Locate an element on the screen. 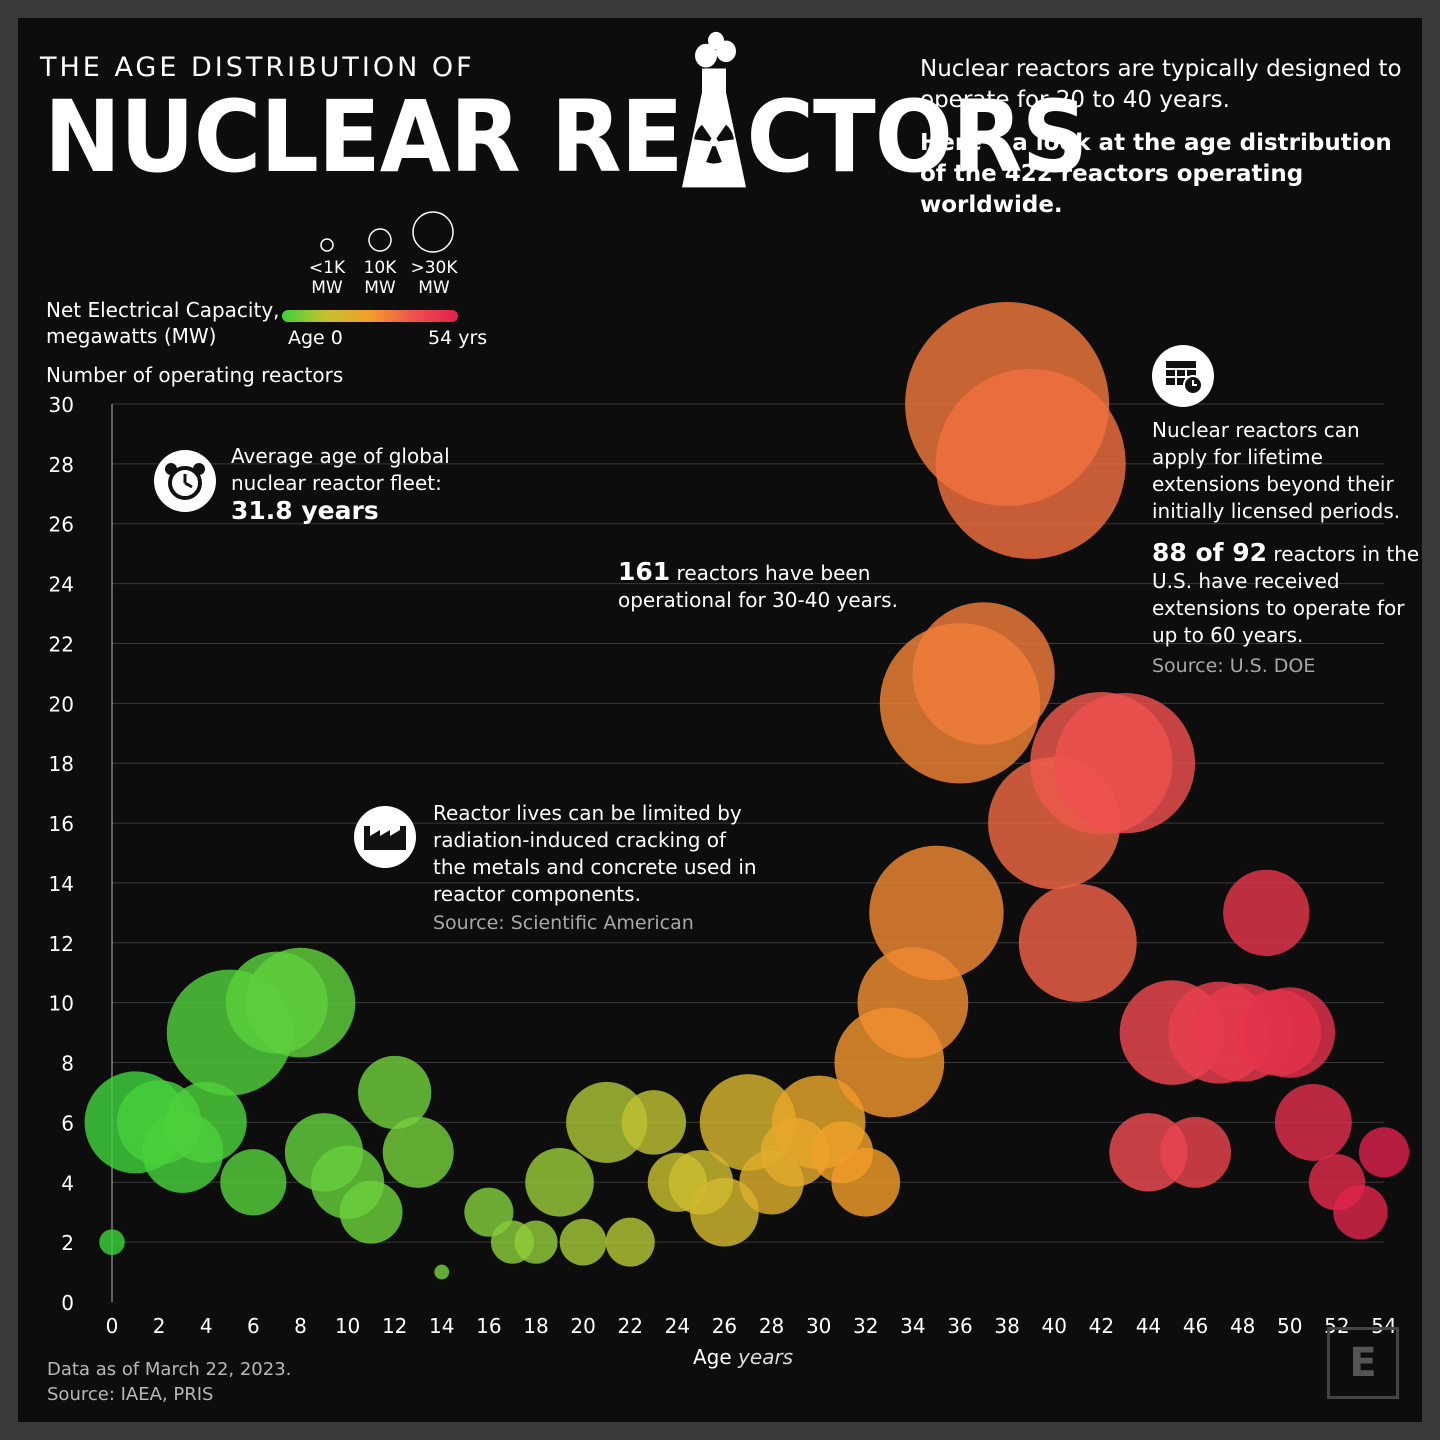 This screenshot has height=1440, width=1440. x-tick-label: 8 is located at coordinates (300, 1326).